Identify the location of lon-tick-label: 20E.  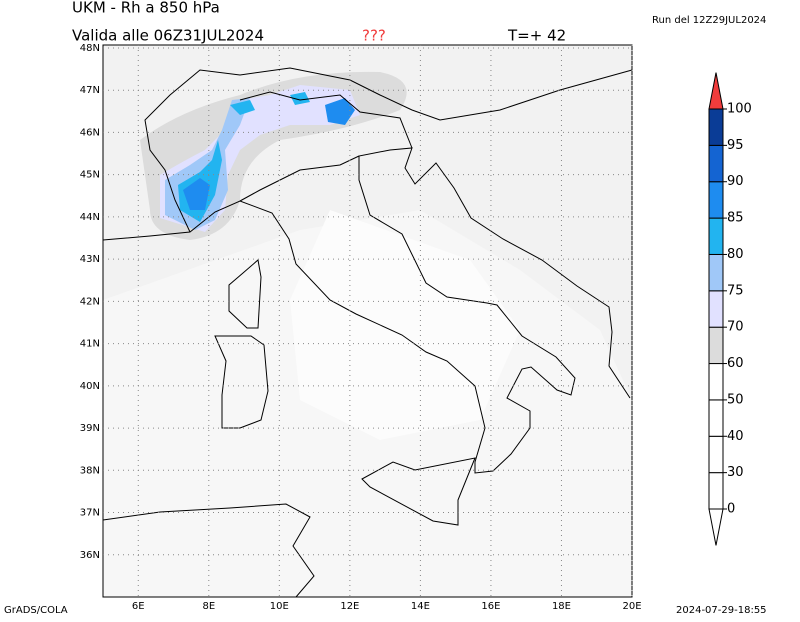
(631, 606).